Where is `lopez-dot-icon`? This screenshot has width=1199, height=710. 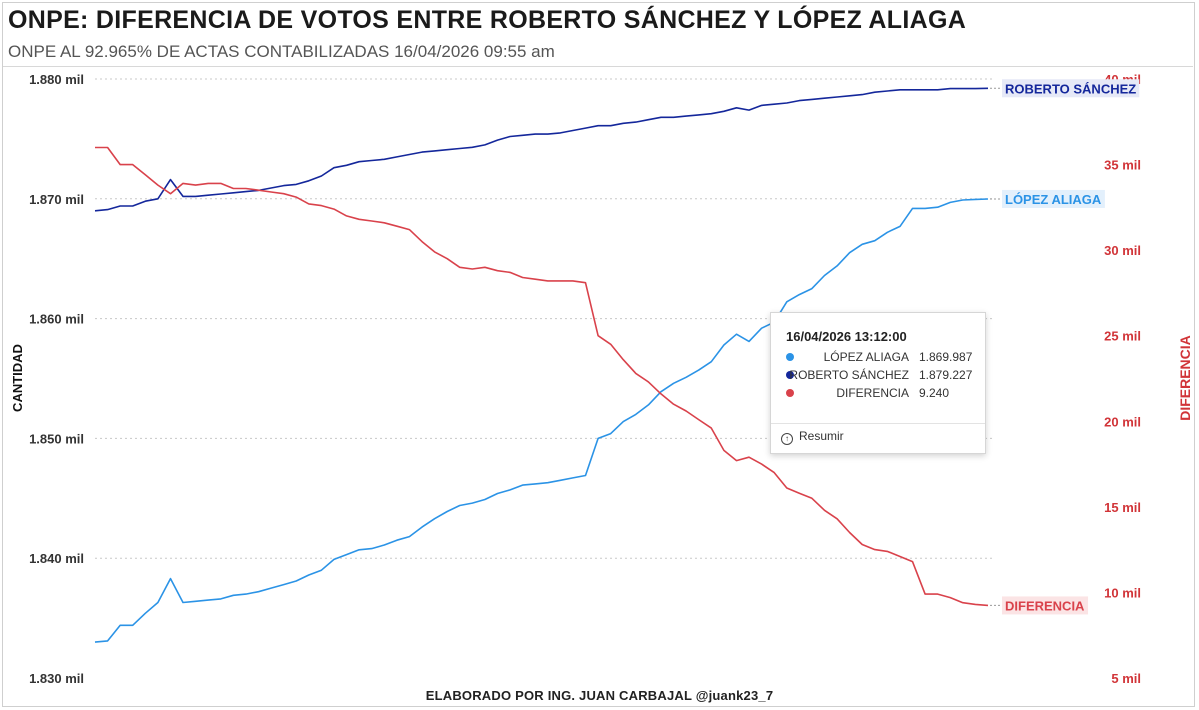
lopez-dot-icon is located at coordinates (790, 357).